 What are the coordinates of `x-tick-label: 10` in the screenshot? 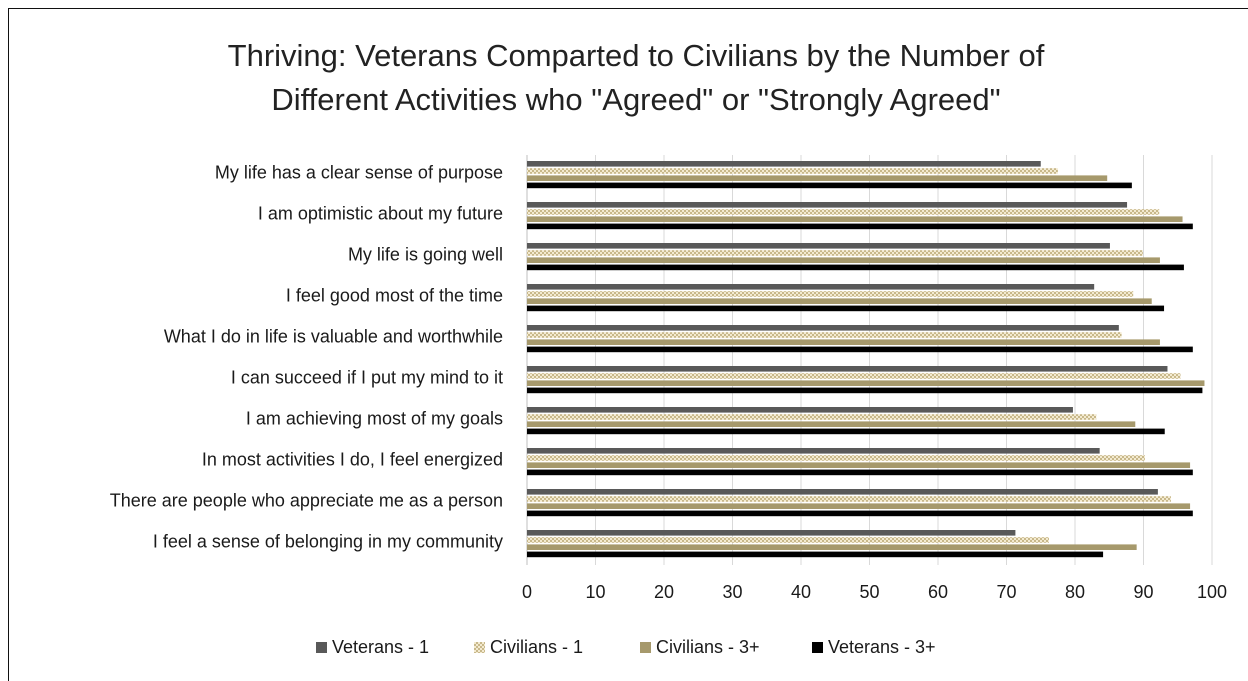 It's located at (595, 592).